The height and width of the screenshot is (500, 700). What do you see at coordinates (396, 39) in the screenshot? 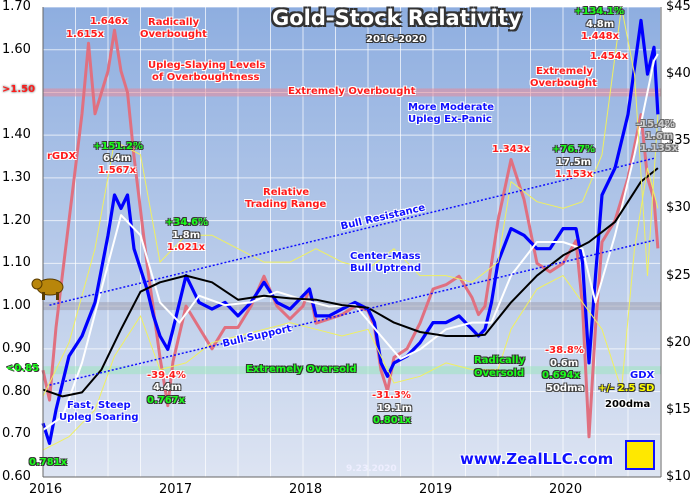
I see `chart-subtitle: 2016-2020` at bounding box center [396, 39].